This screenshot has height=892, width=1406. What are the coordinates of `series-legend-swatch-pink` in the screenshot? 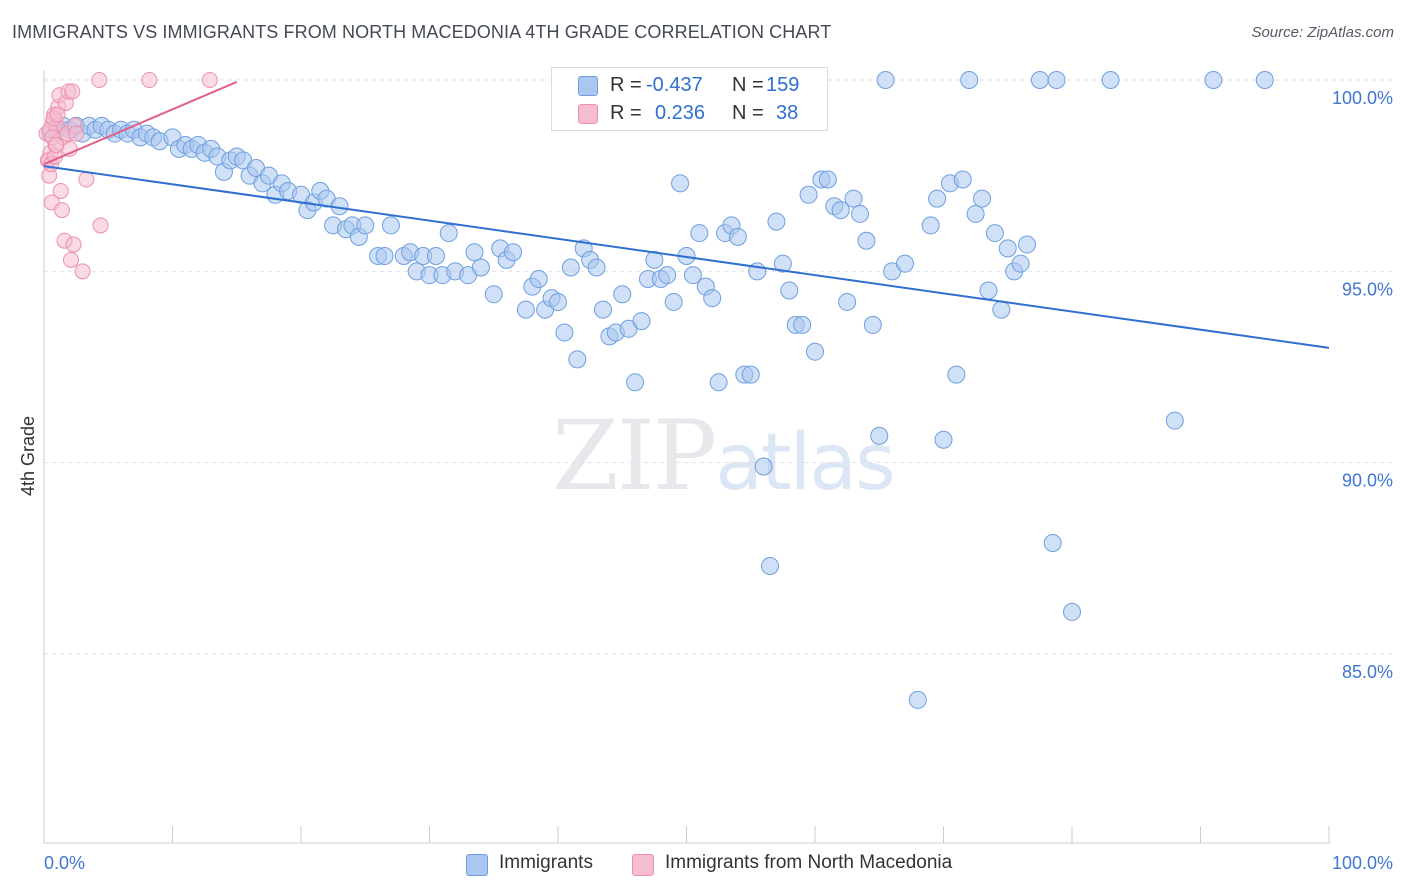 It's located at (643, 865).